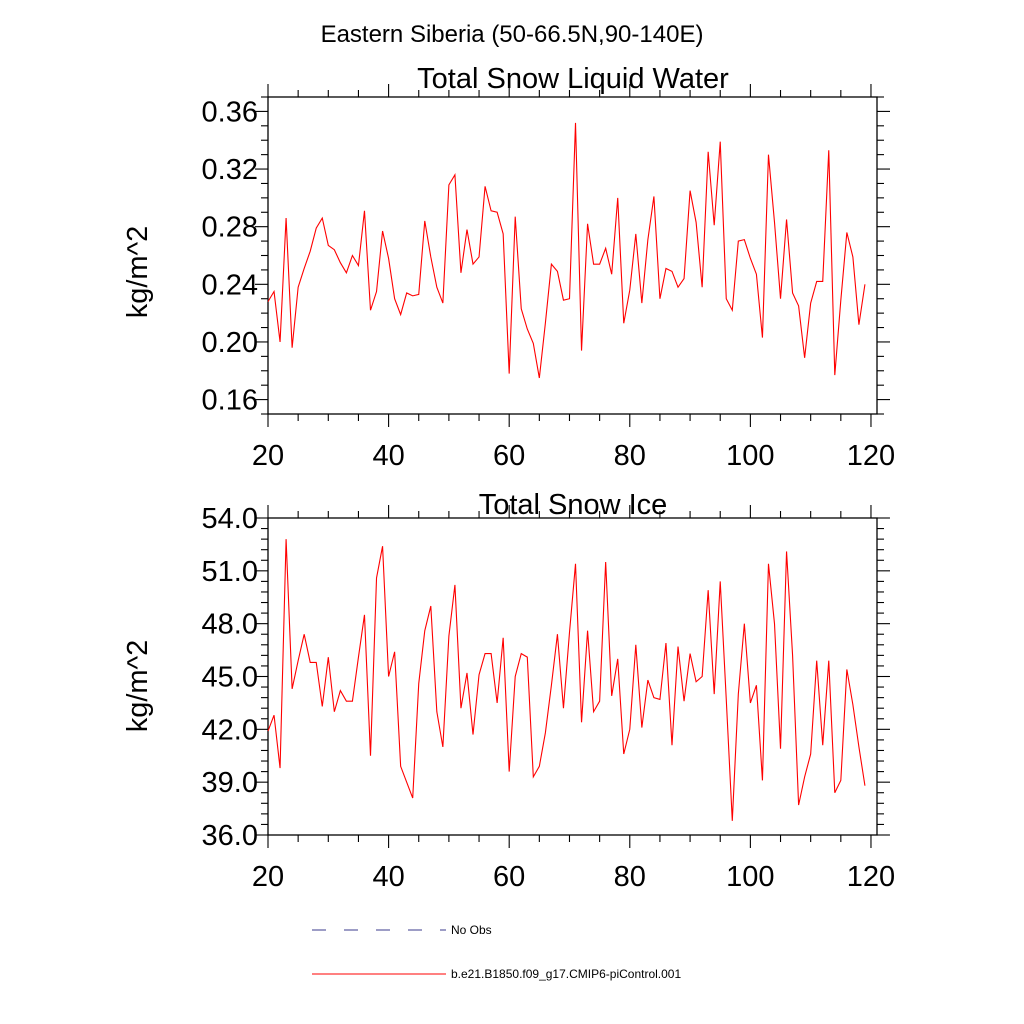  Describe the element at coordinates (230, 343) in the screenshot. I see `y-tick-label: 0.20` at that location.